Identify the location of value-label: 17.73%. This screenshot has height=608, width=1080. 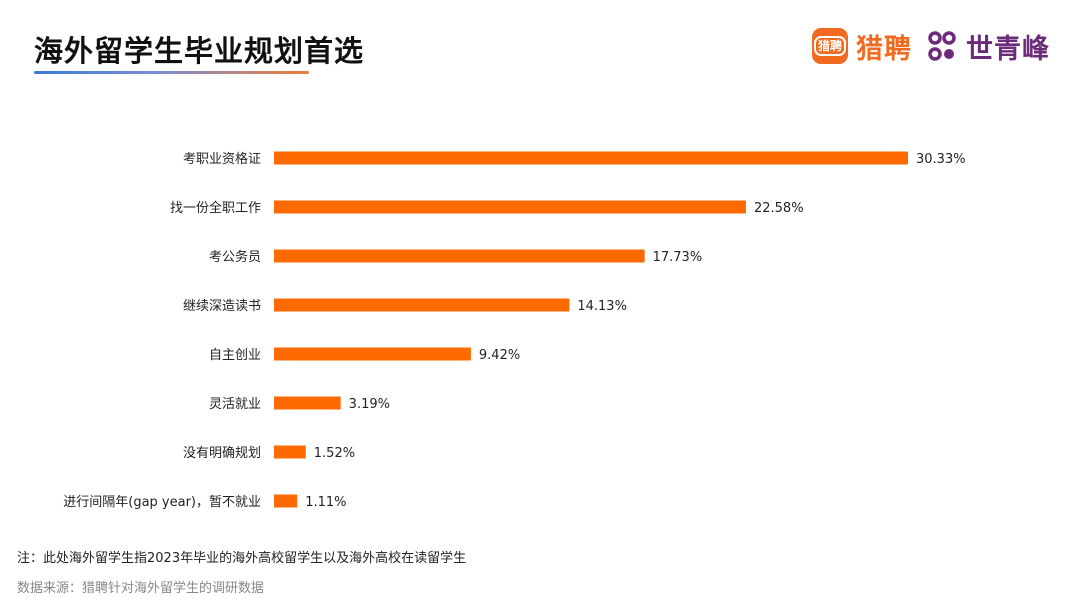
(678, 257).